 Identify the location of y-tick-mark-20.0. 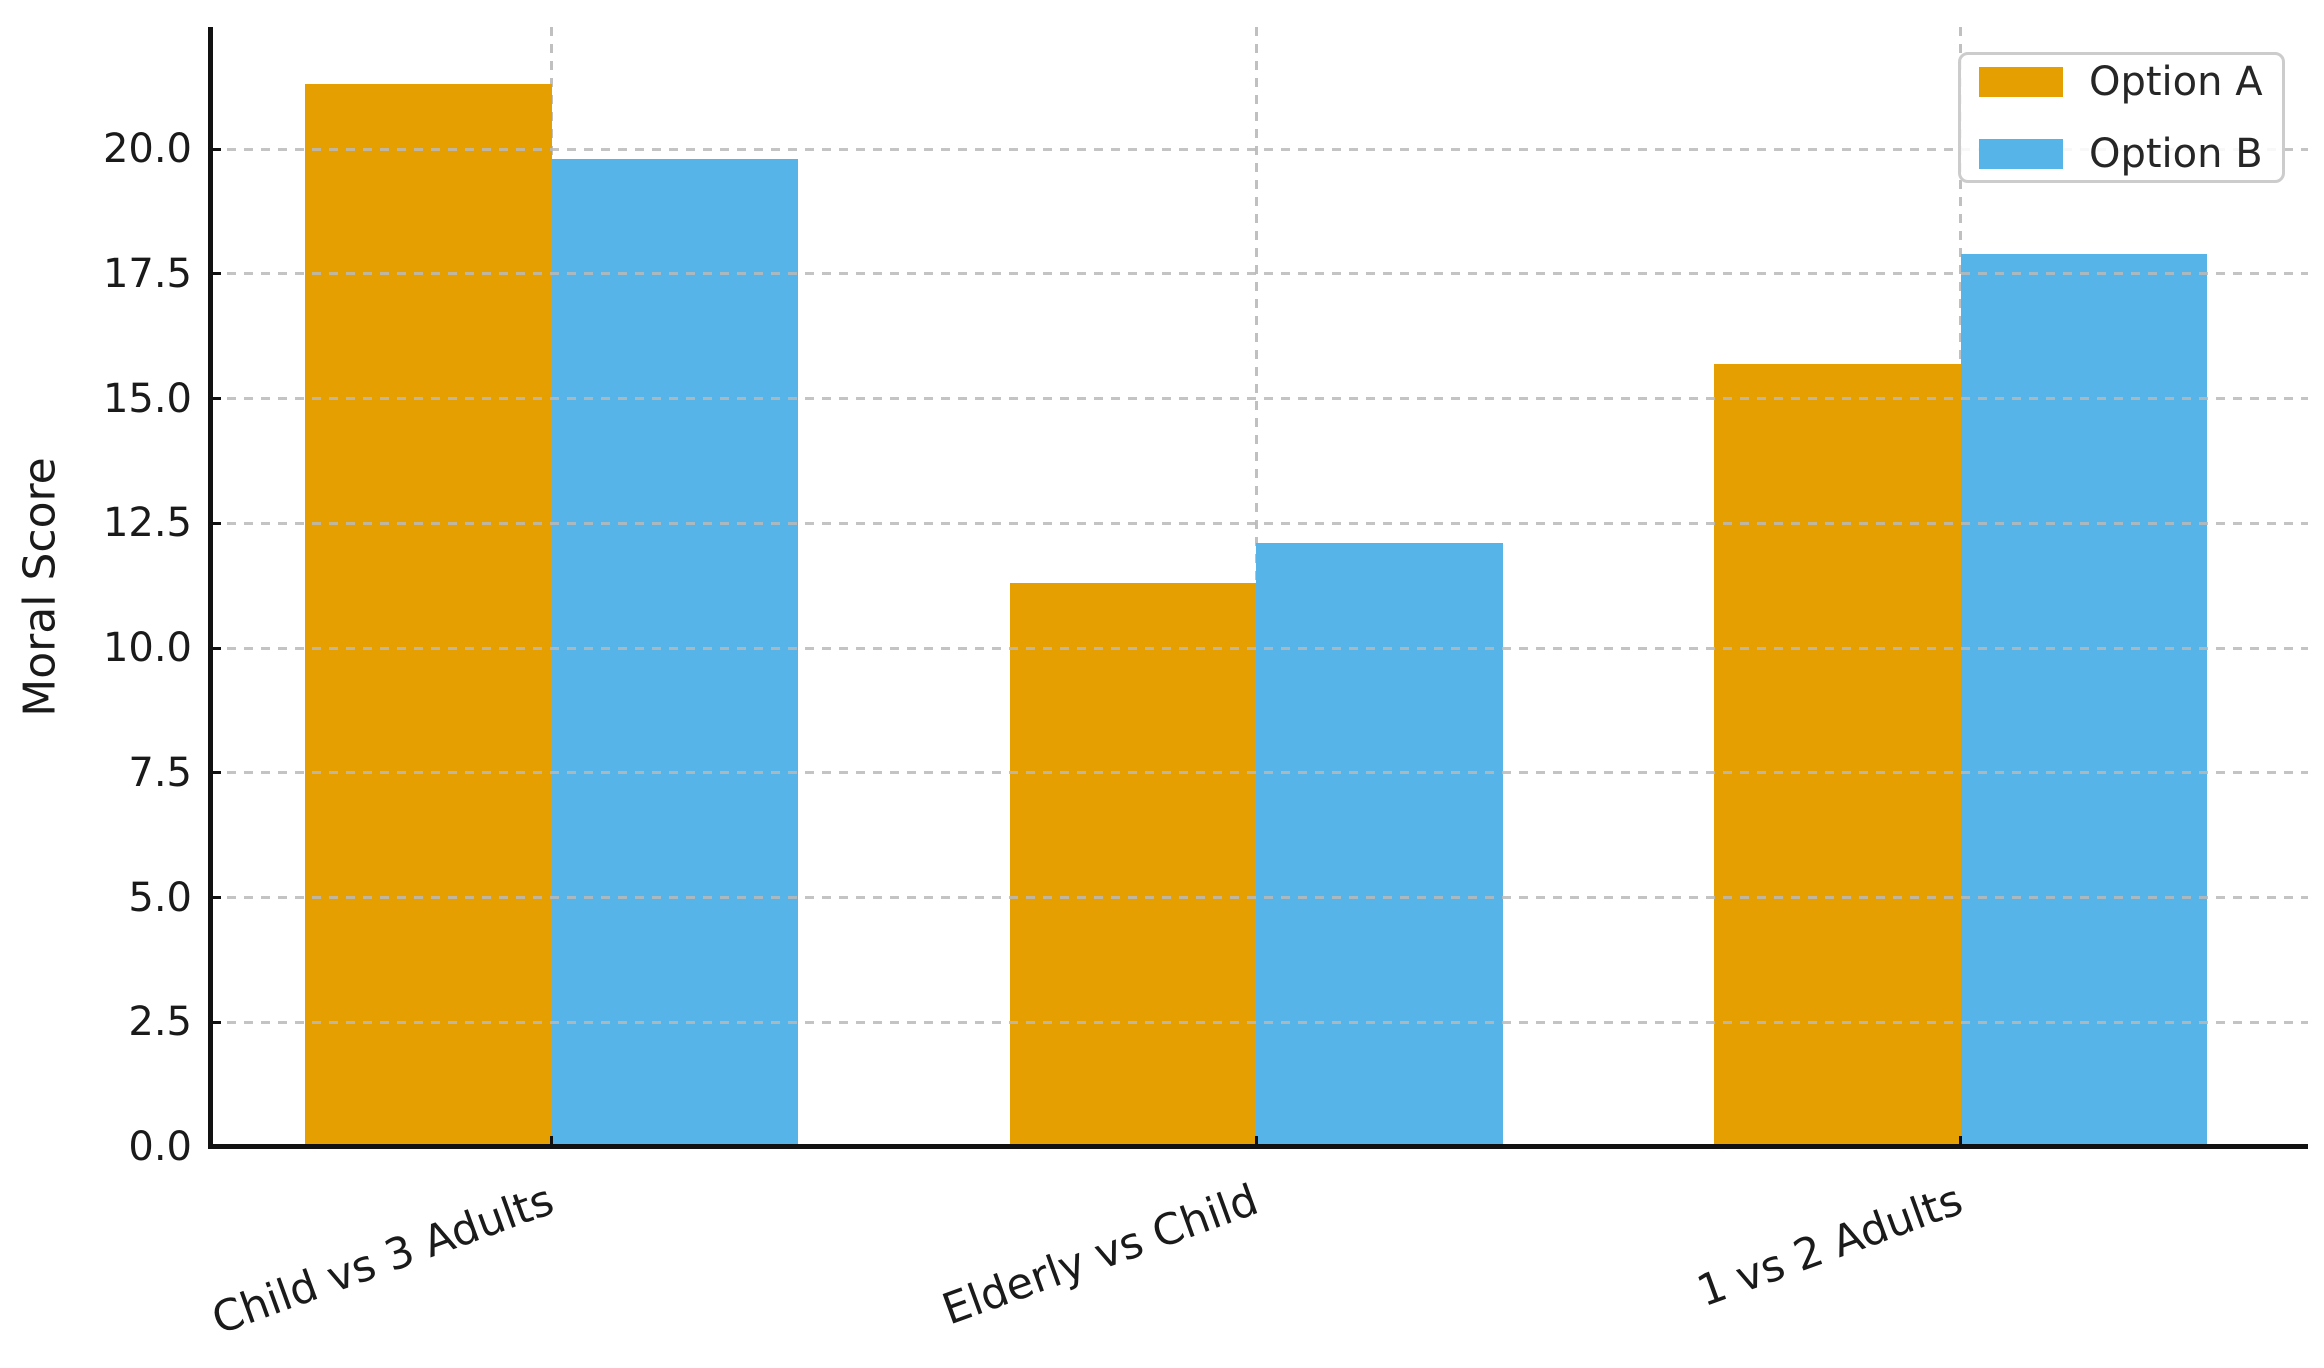
(215, 149).